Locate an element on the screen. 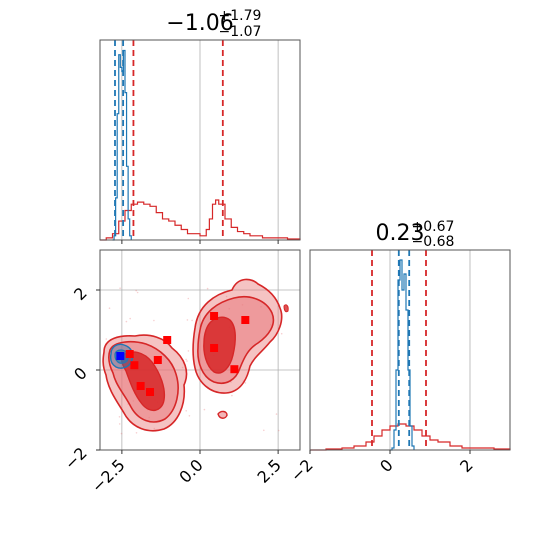 The image size is (550, 555). top-left-quantile-lines is located at coordinates (169, 140).